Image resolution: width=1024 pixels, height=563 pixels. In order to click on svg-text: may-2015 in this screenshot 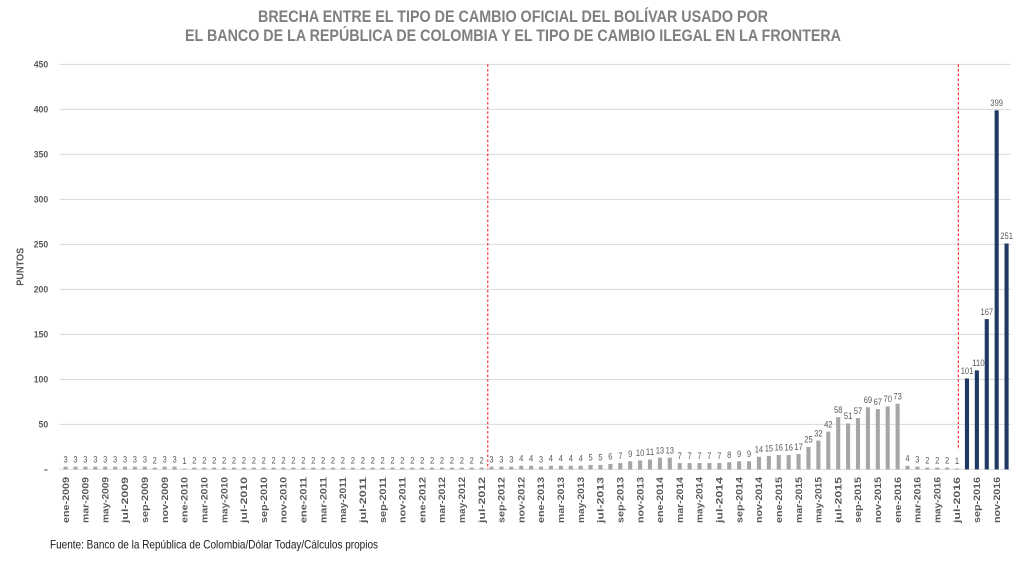, I will do `click(819, 499)`.